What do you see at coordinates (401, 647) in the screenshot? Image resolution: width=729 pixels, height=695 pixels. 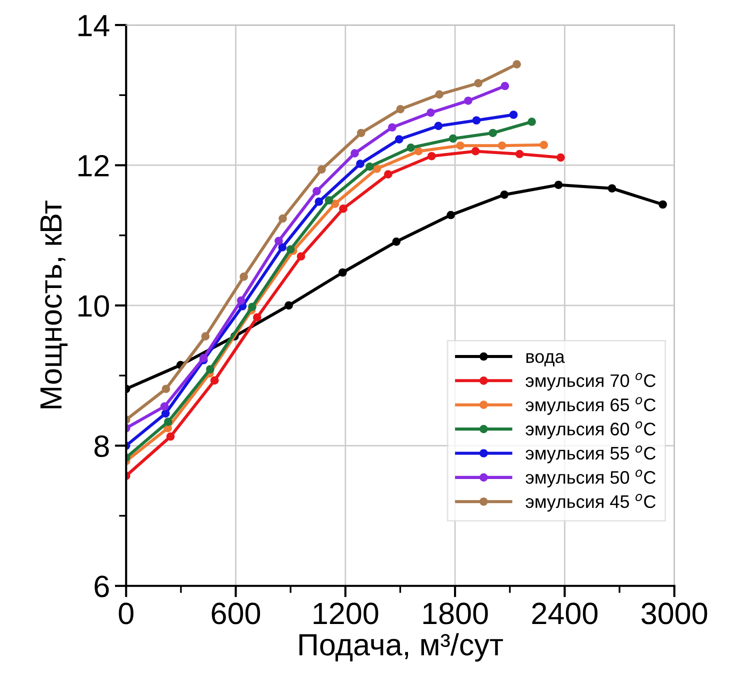 I see `x-axis-title: Подача, м³/сут` at bounding box center [401, 647].